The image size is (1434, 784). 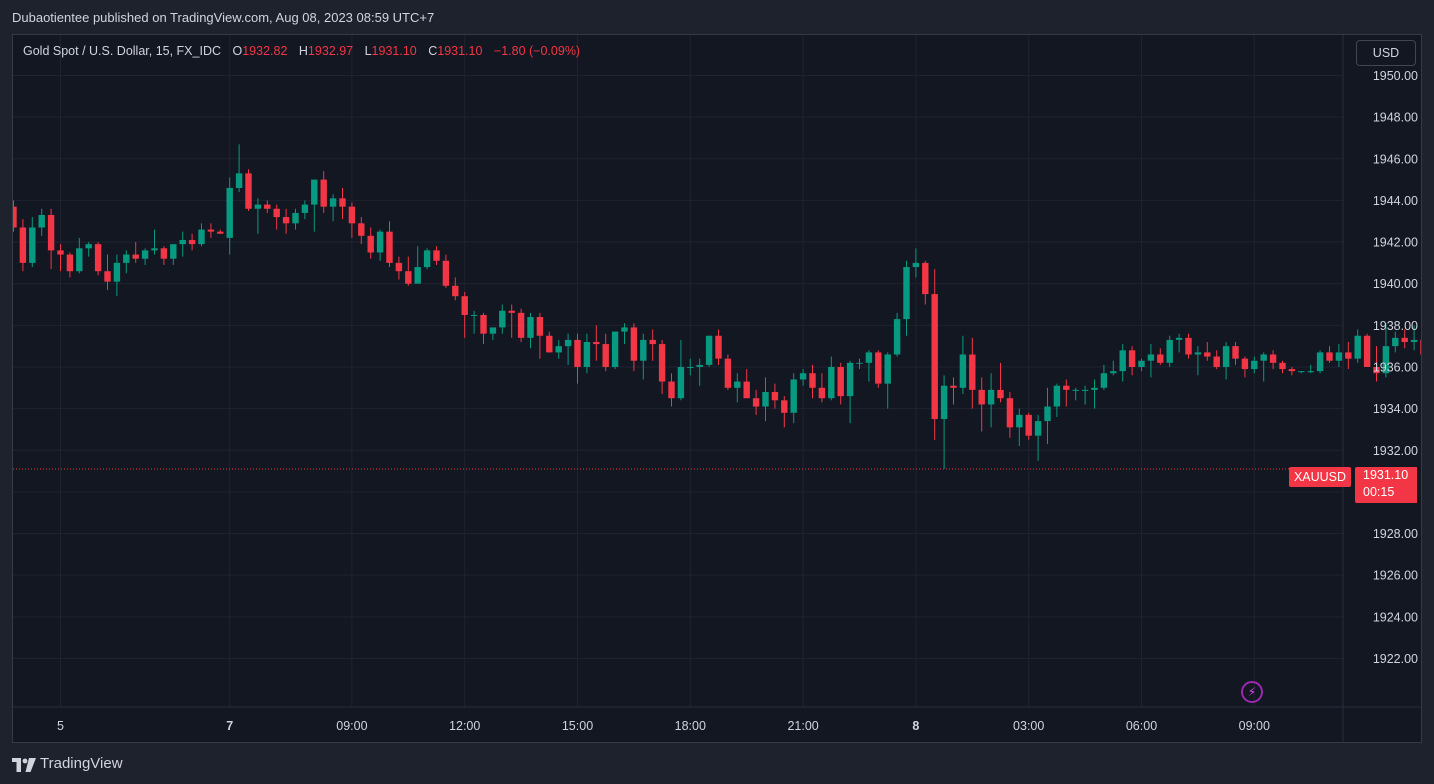 I want to click on time-tick-label: 8, so click(x=915, y=726).